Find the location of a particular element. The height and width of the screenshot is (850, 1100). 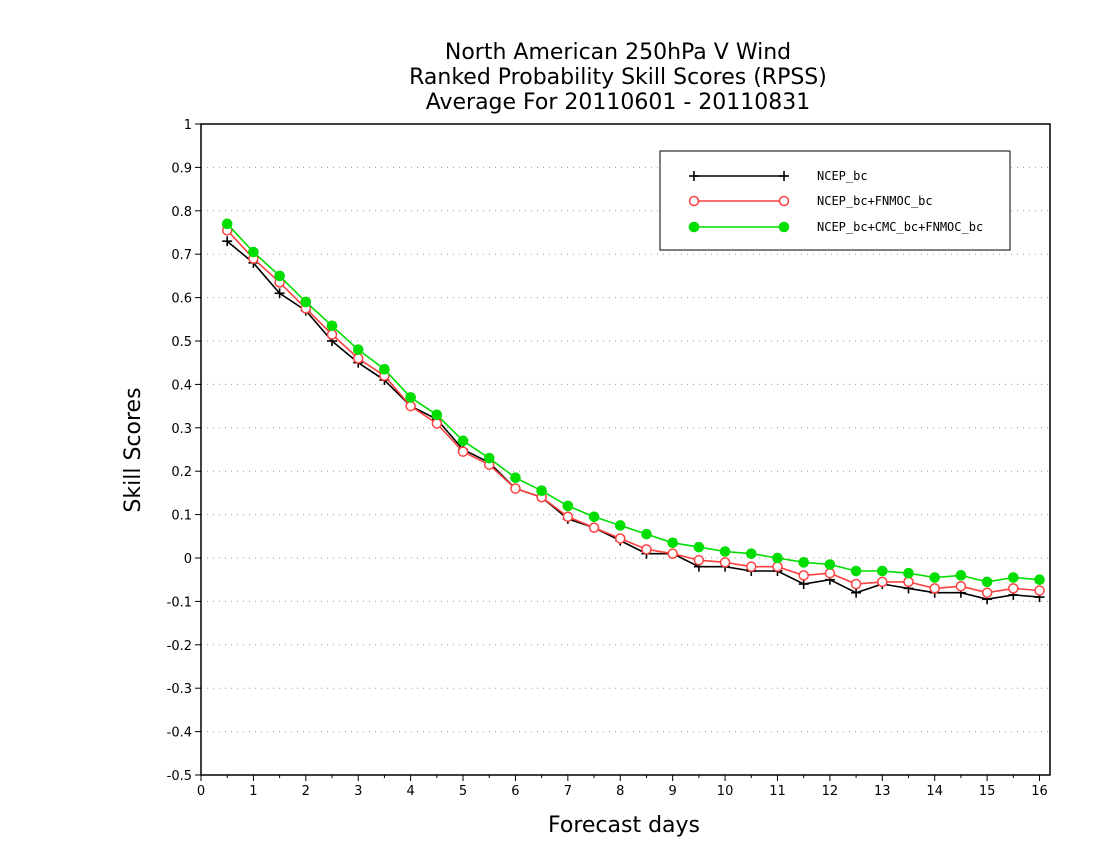

y-axis-title: Skill Scores is located at coordinates (133, 449).